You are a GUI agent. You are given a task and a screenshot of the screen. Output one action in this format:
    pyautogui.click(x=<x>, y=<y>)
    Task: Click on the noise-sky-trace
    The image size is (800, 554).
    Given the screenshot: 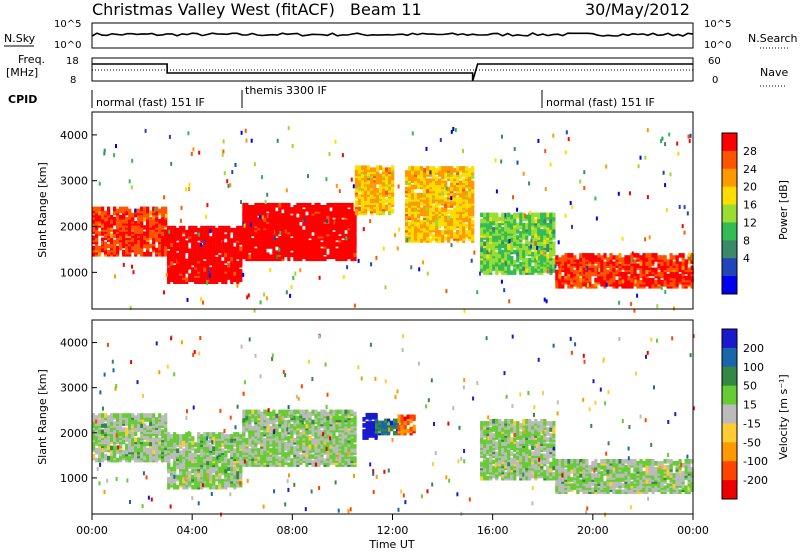 What is the action you would take?
    pyautogui.click(x=392, y=34)
    